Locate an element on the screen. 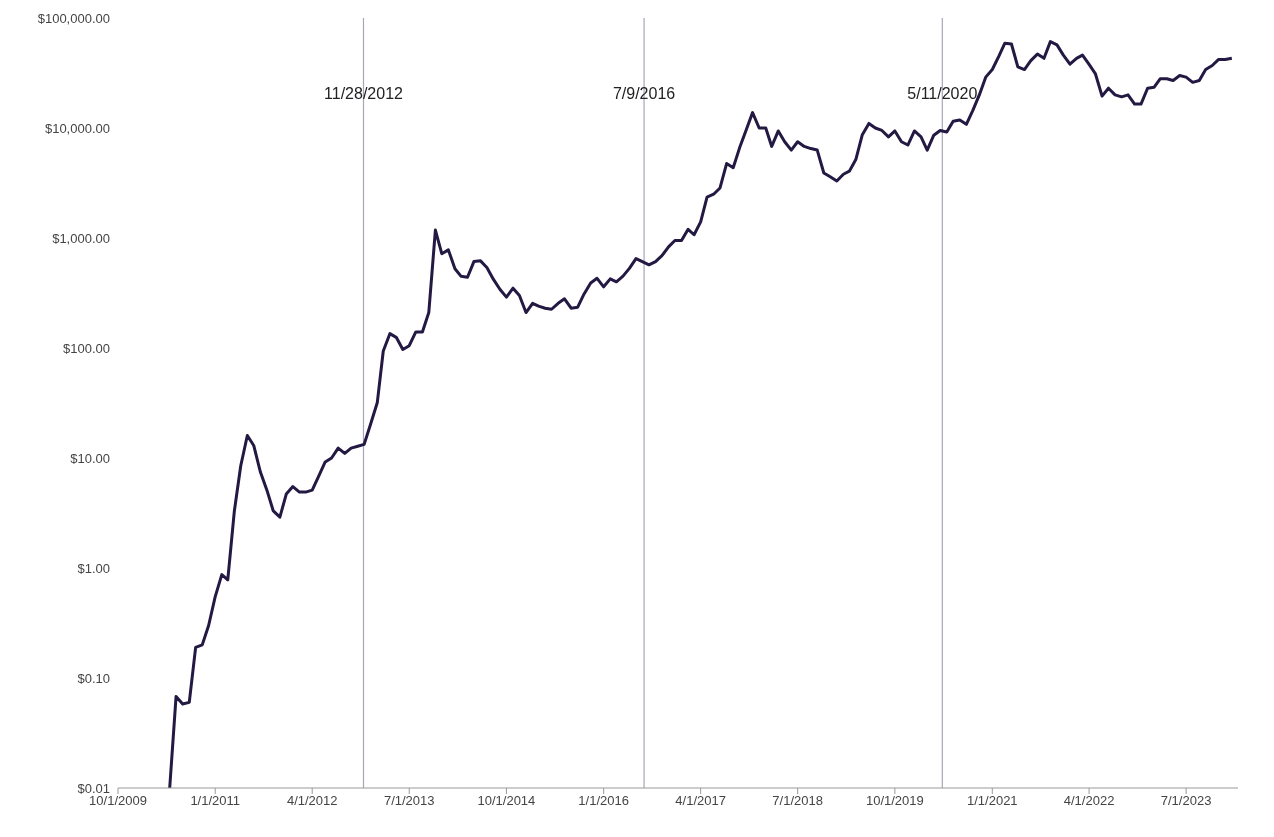 This screenshot has height=837, width=1274. x-tick-label: 1/1/2011 is located at coordinates (215, 801).